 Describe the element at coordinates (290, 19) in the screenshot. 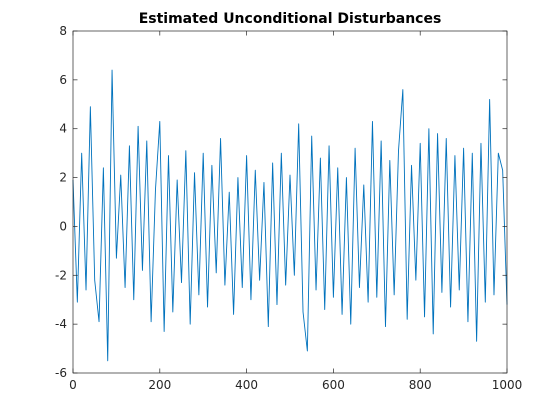

I see `chart-title: Estimated Unconditional Disturbances` at that location.